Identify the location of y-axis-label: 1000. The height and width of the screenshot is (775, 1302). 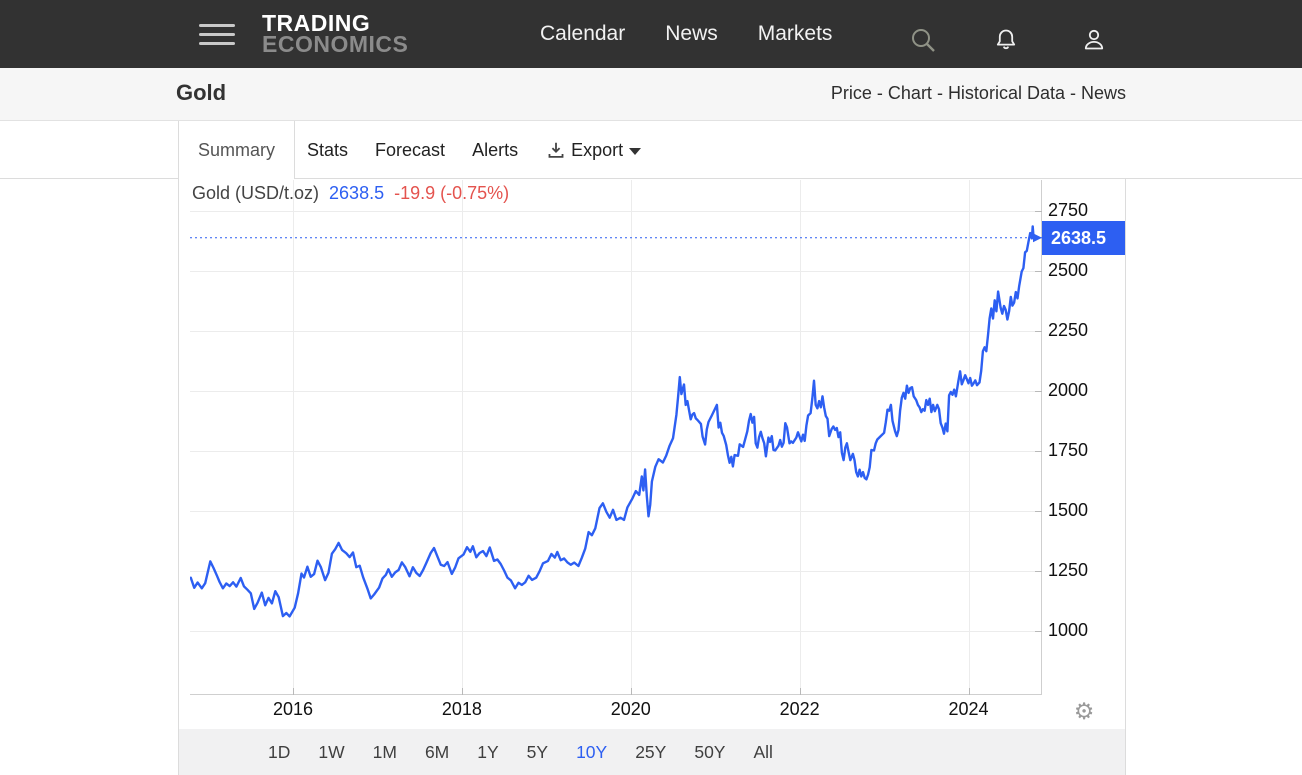
(1068, 629).